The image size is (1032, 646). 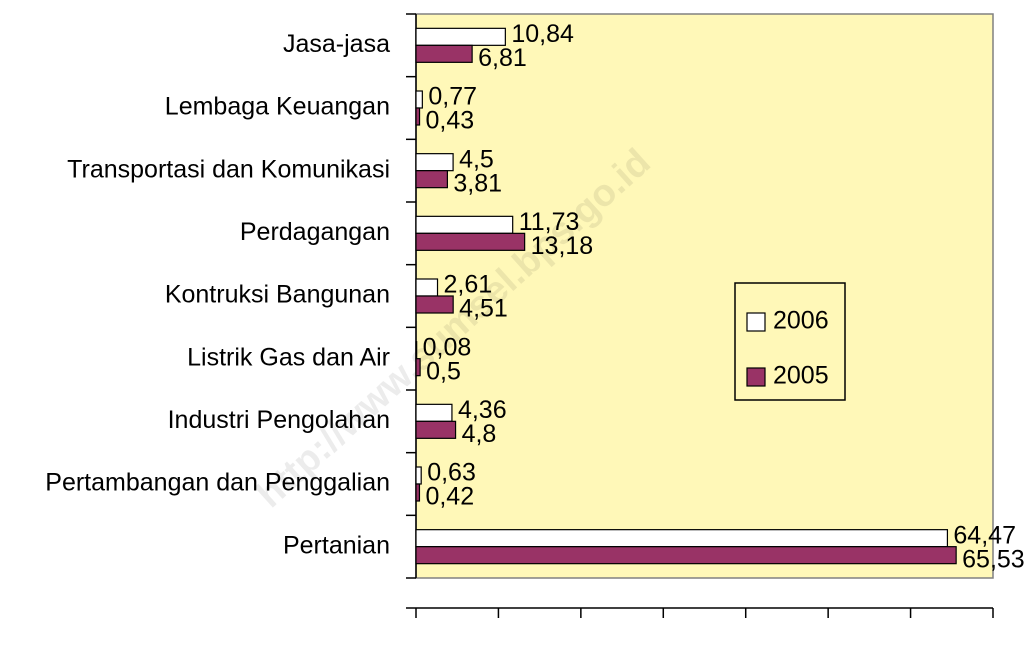 What do you see at coordinates (450, 121) in the screenshot?
I see `data-label: 0,43` at bounding box center [450, 121].